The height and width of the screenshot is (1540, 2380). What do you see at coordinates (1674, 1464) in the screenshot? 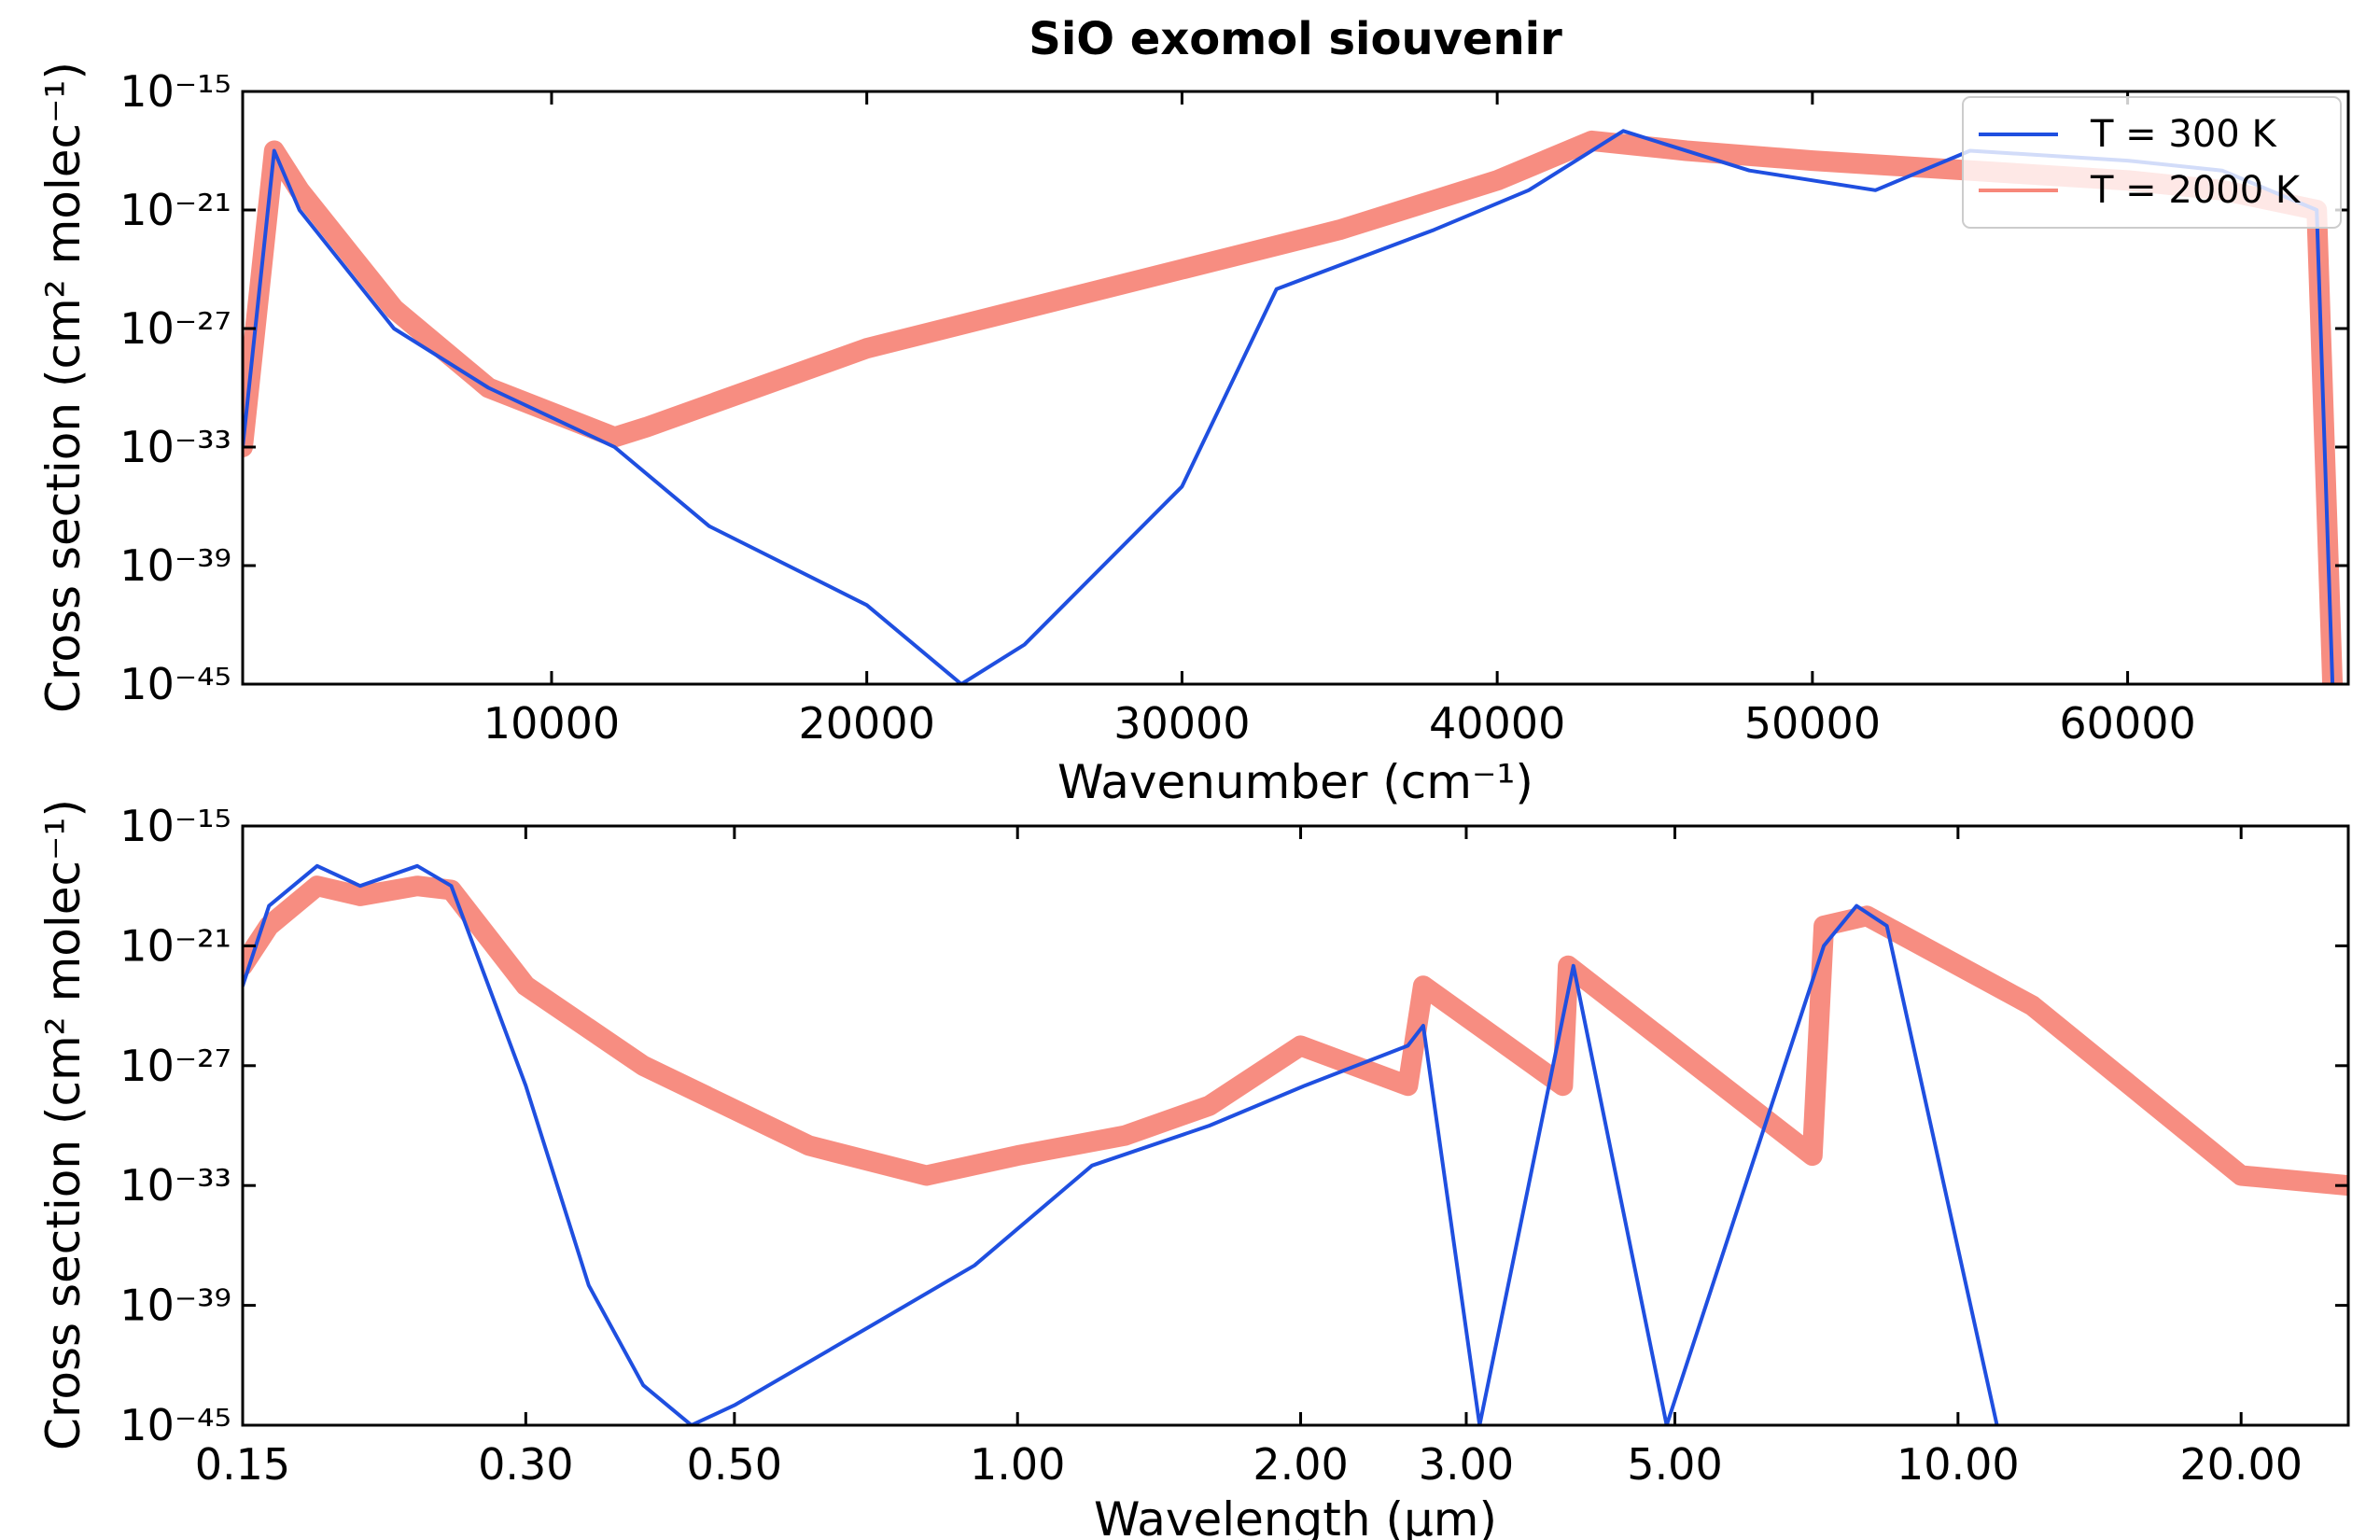
I see `bottom-x-tick-label: 5.00` at bounding box center [1674, 1464].